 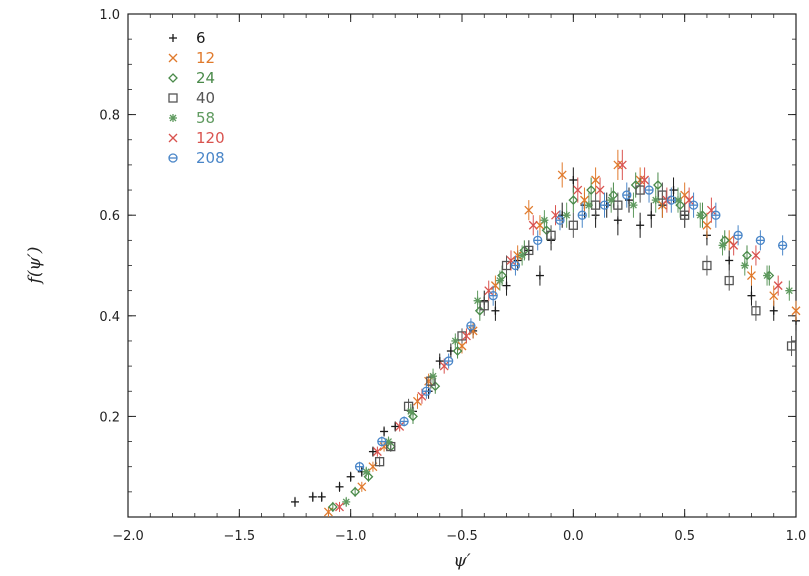 I want to click on legend-label: 12, so click(x=205, y=58).